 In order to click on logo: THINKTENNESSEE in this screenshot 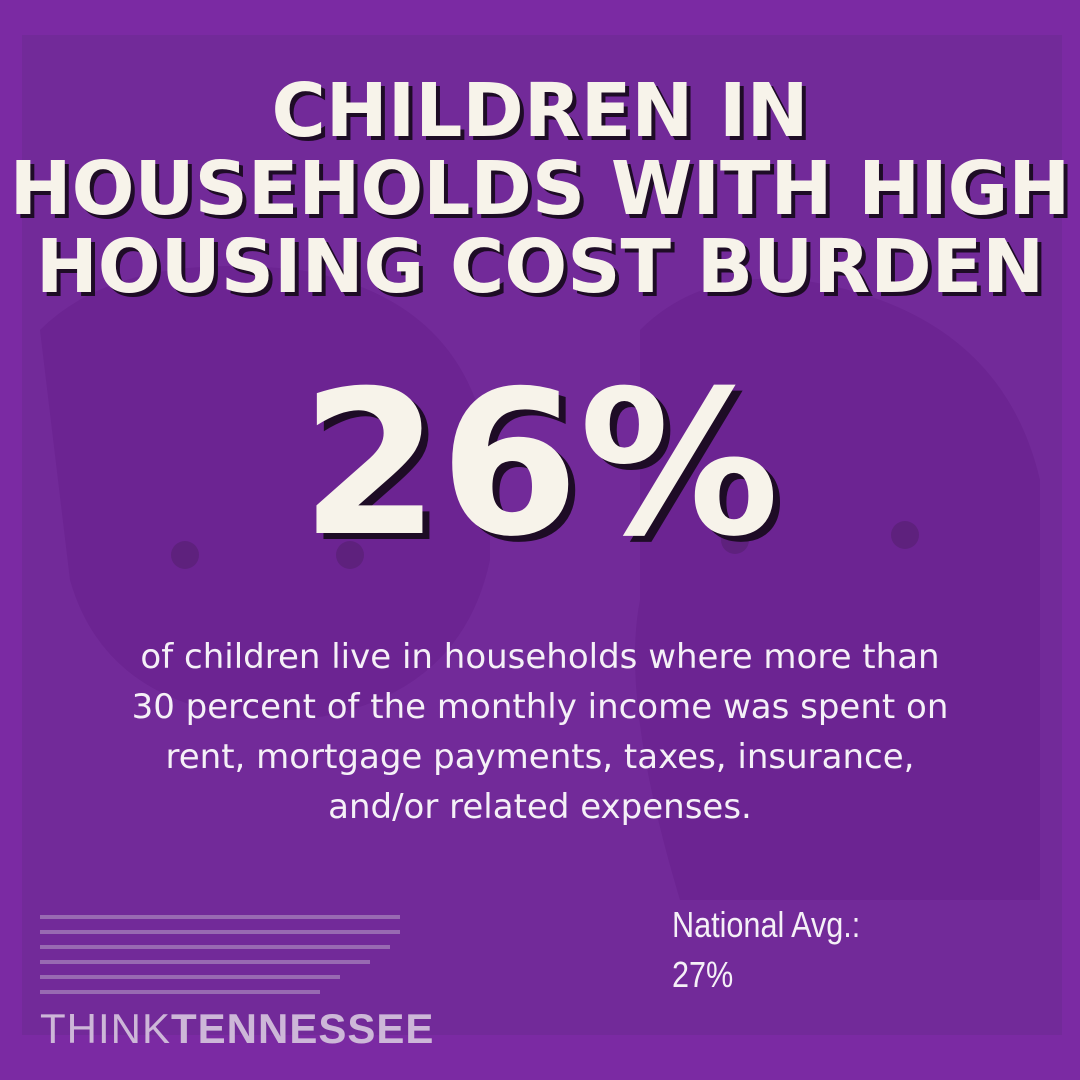, I will do `click(237, 1029)`.